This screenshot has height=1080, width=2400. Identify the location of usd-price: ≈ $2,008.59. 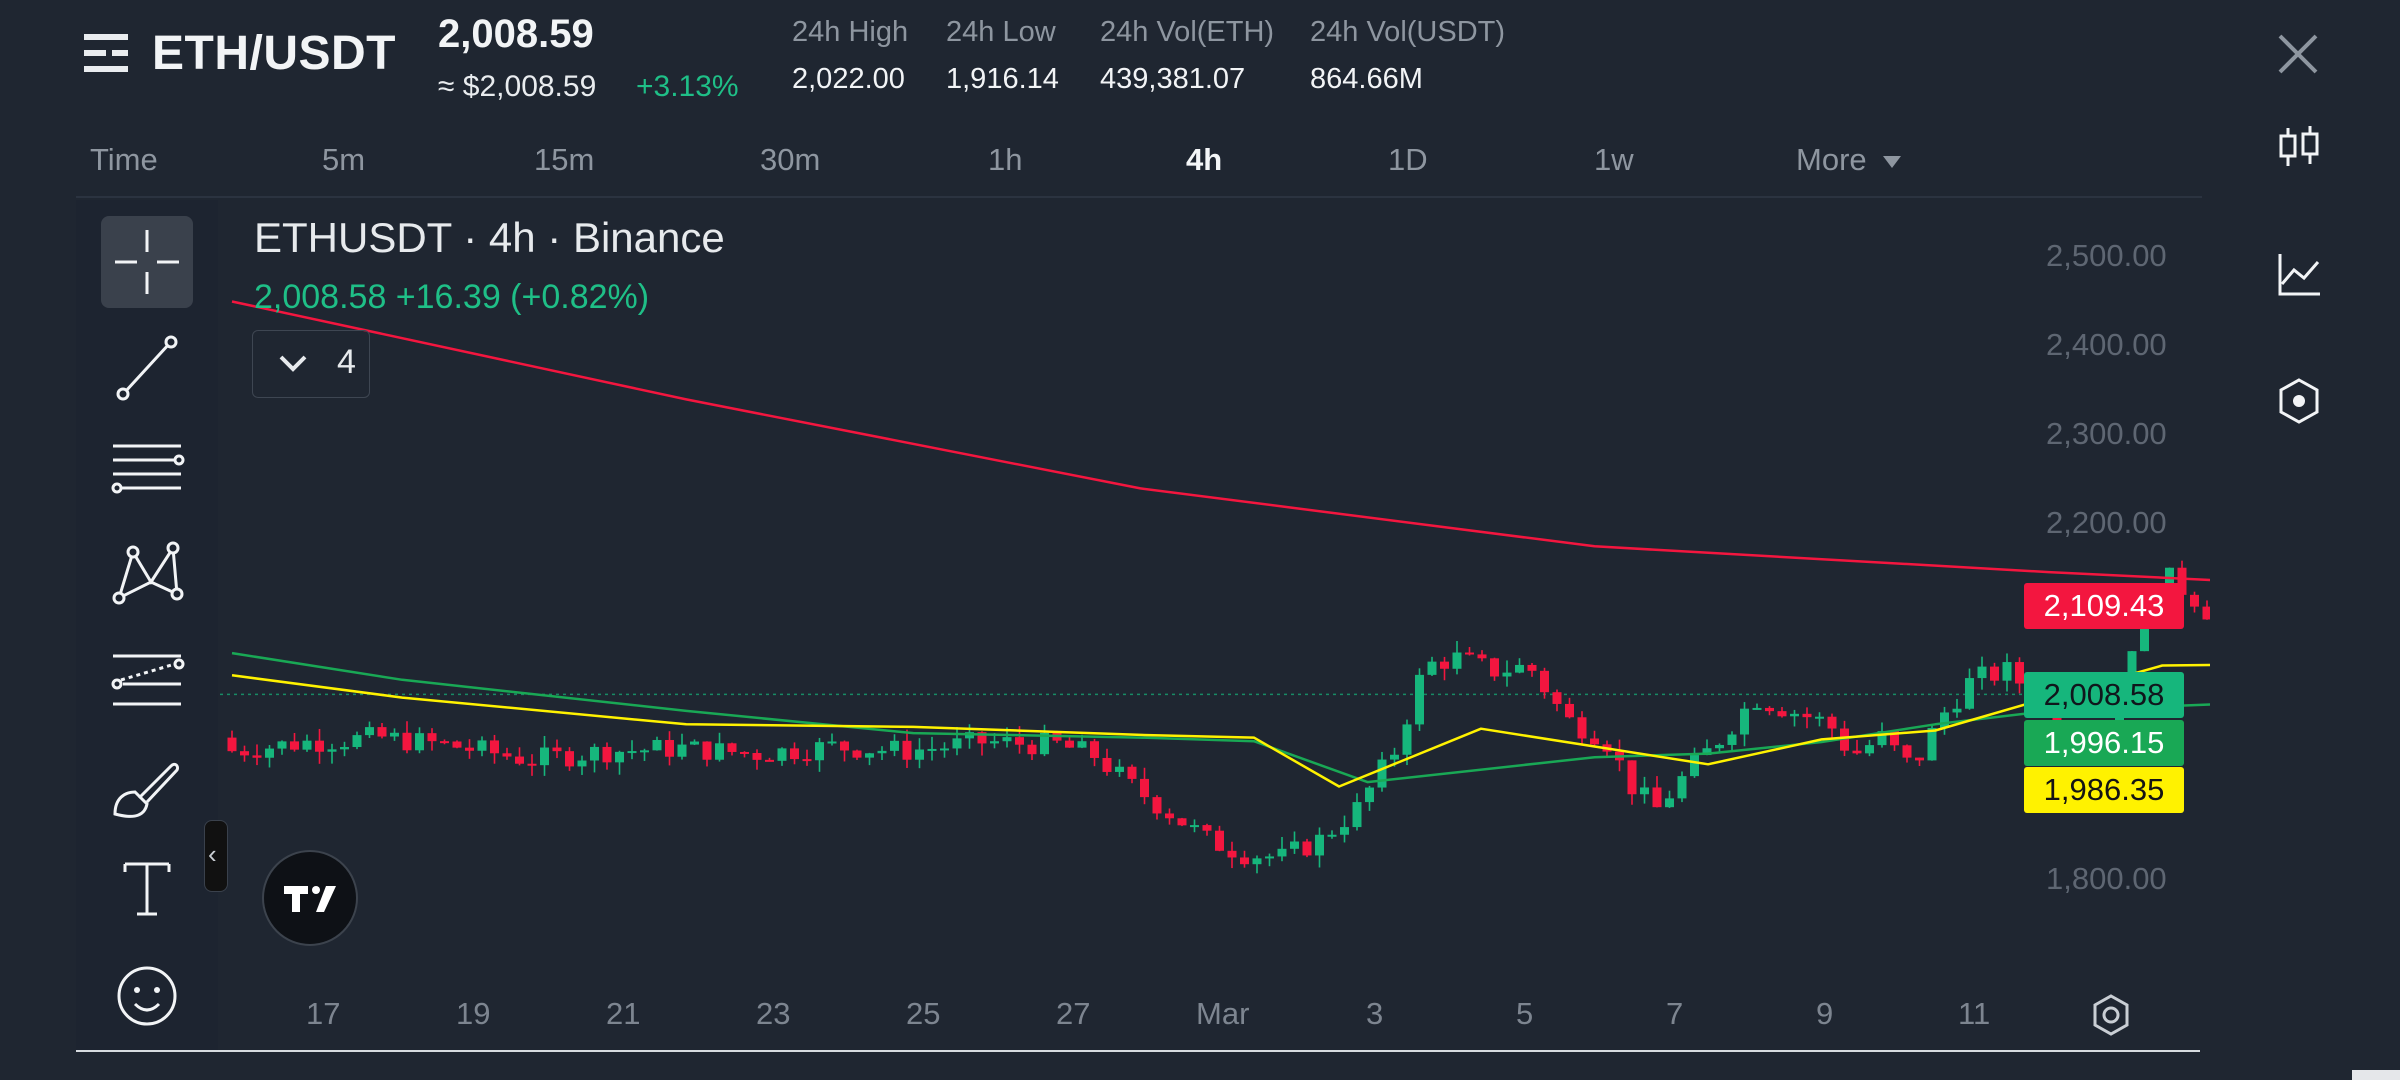
(517, 86).